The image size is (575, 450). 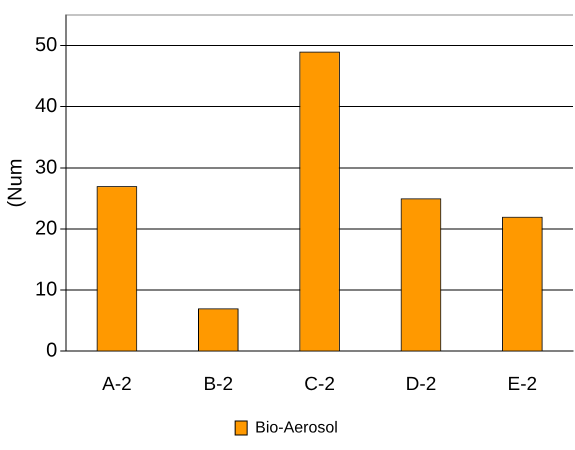 I want to click on y-tick-label: 0, so click(x=52, y=351).